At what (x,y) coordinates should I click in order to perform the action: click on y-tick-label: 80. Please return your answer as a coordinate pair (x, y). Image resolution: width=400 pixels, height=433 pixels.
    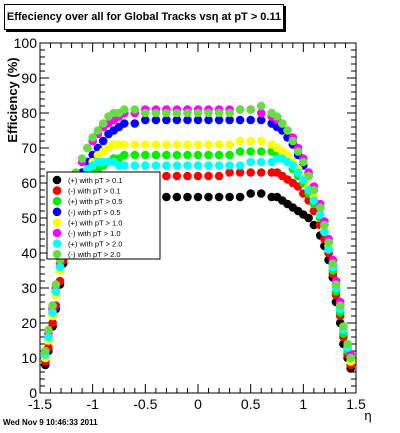
    Looking at the image, I should click on (29, 113).